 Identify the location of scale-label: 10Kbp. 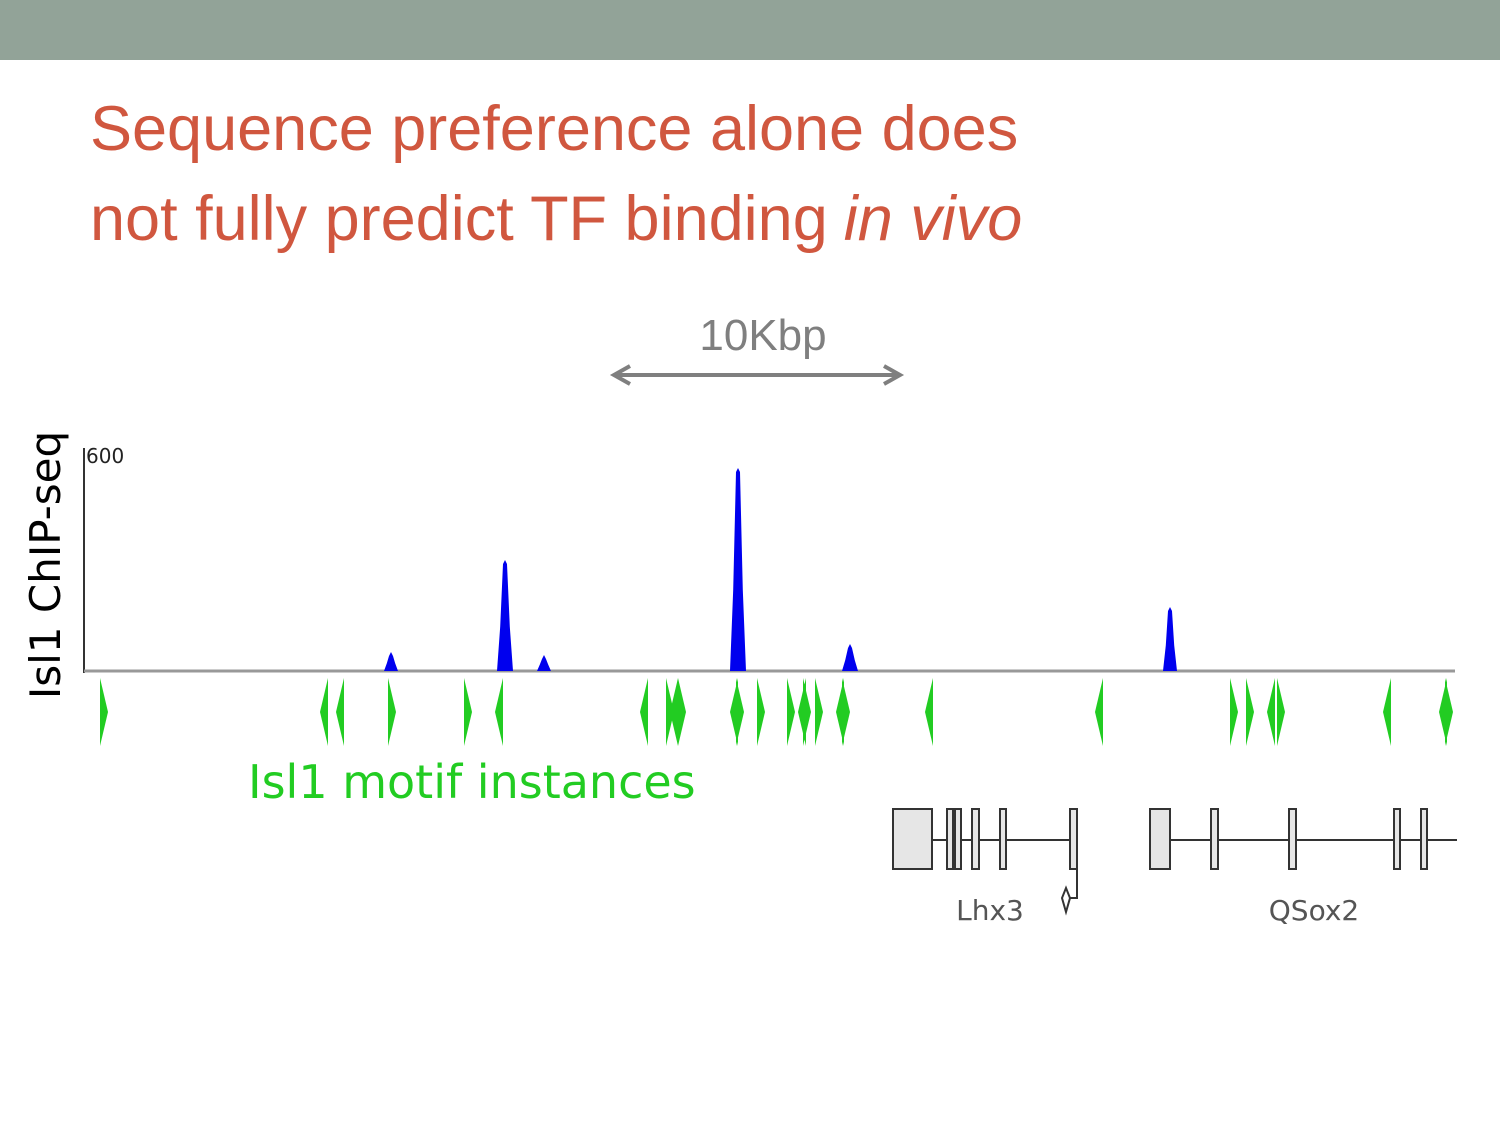
(762, 335).